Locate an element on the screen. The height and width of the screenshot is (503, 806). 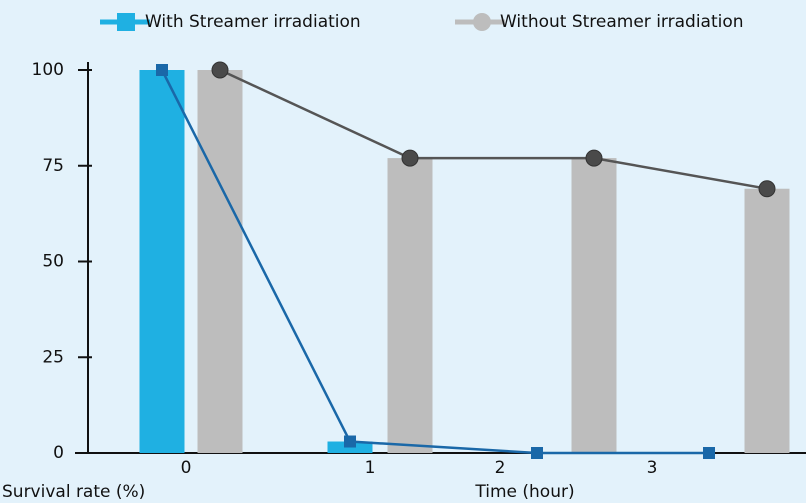
y-tick-label: 75 is located at coordinates (53, 166).